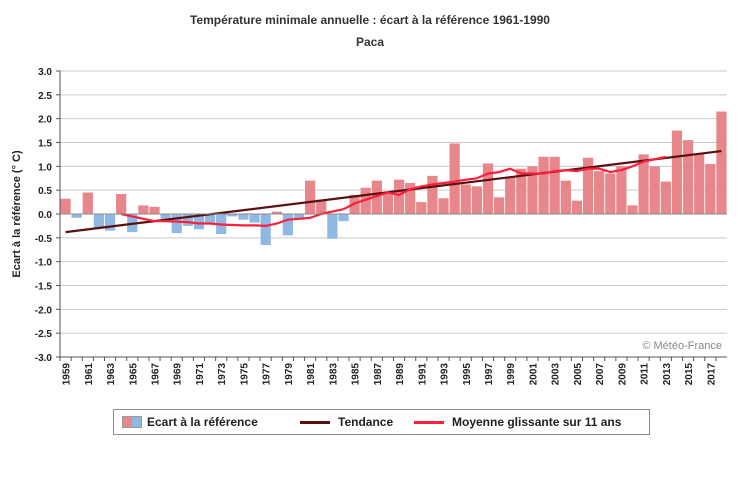 Image resolution: width=750 pixels, height=482 pixels. I want to click on x-tick-label: 1987, so click(378, 374).